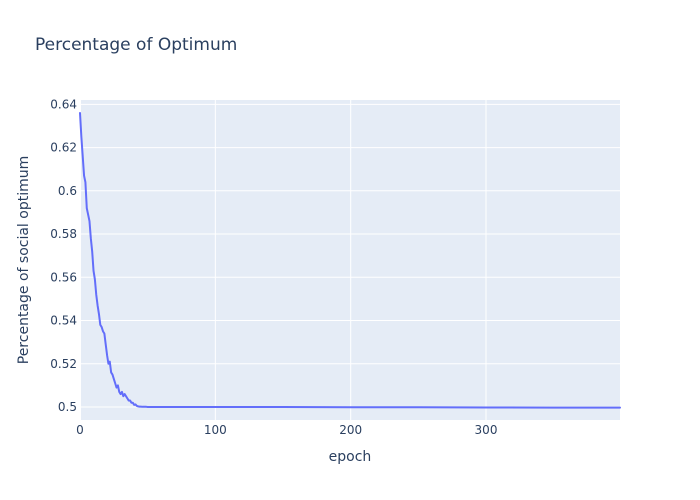  I want to click on x-axis-title: epoch, so click(350, 457).